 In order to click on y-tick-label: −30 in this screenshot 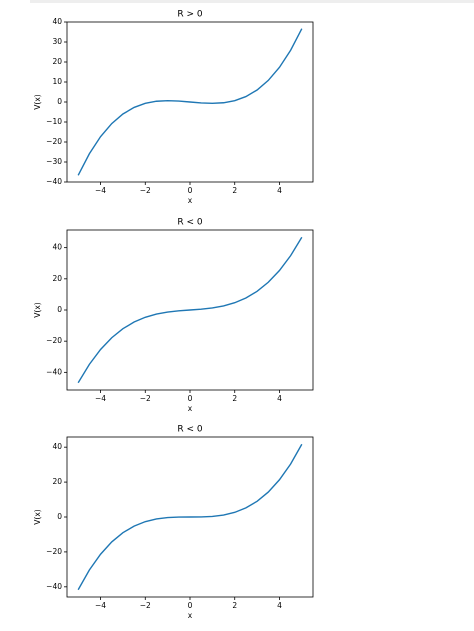, I will do `click(54, 161)`.